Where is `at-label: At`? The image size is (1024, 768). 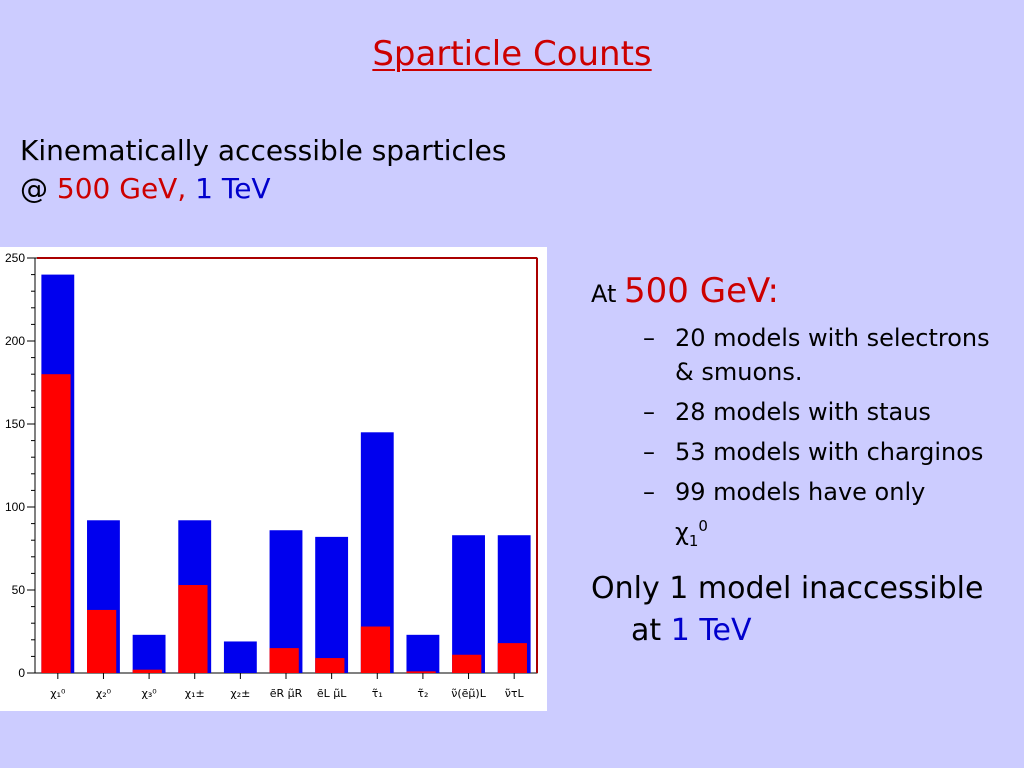
at-label: At is located at coordinates (604, 294).